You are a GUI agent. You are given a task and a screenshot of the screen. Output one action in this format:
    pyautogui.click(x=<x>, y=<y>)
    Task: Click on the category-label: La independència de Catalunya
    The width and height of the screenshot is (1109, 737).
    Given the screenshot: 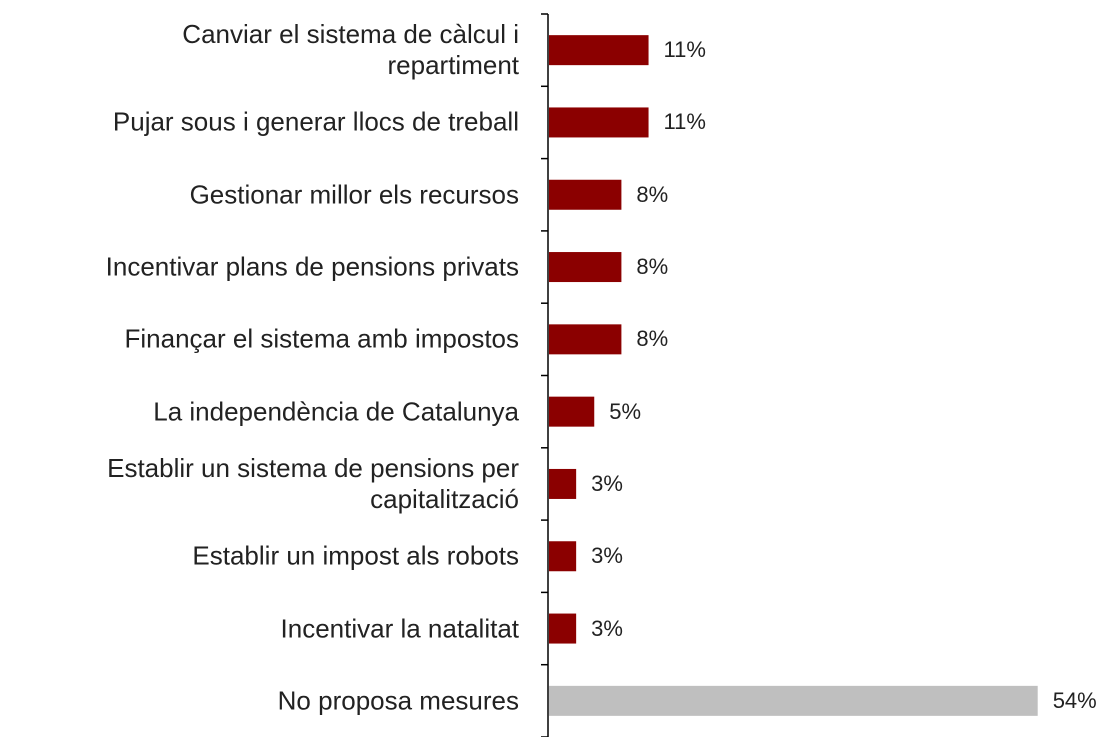 What is the action you would take?
    pyautogui.click(x=336, y=411)
    